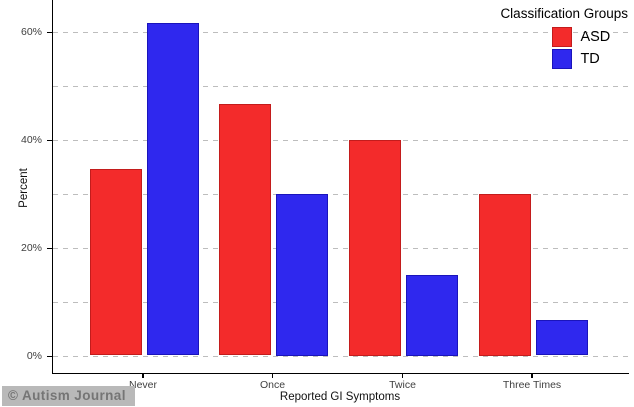 The height and width of the screenshot is (407, 634). Describe the element at coordinates (143, 385) in the screenshot. I see `x-tick-label-never: Never` at that location.